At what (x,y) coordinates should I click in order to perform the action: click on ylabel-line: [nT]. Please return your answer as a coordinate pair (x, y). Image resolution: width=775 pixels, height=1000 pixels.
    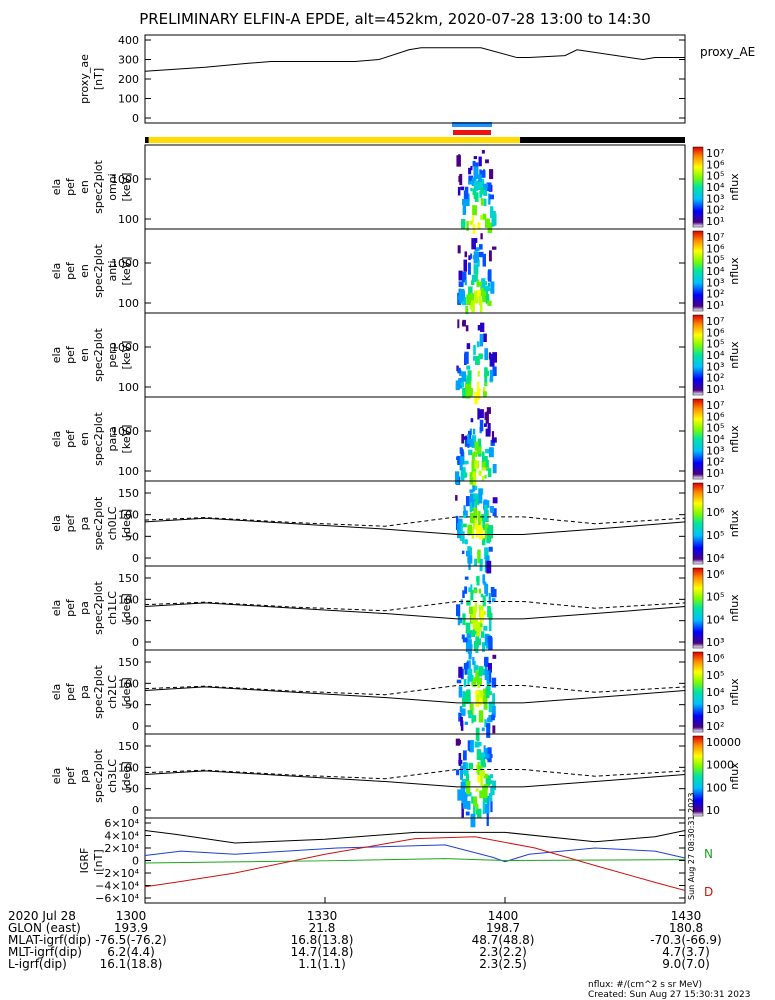
    Looking at the image, I should click on (98, 860).